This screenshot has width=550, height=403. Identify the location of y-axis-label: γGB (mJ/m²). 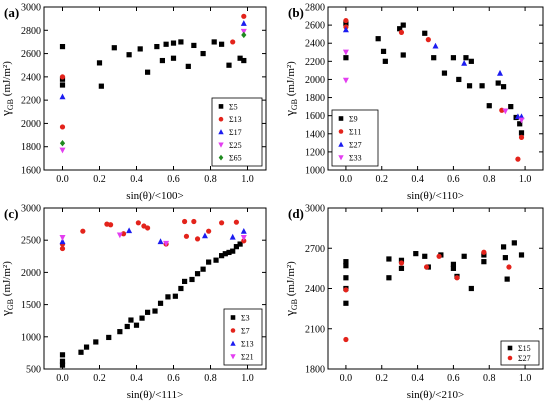
(290, 289).